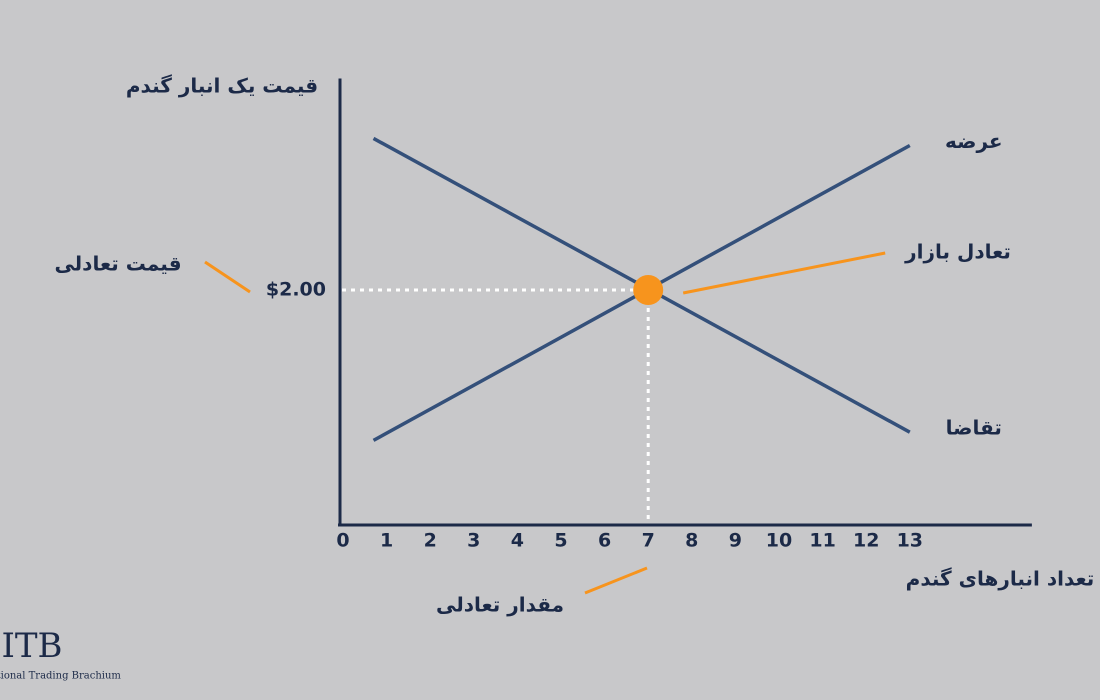 This screenshot has height=700, width=1100. I want to click on y-axis-label: قیمت یک انبار گندم, so click(222, 86).